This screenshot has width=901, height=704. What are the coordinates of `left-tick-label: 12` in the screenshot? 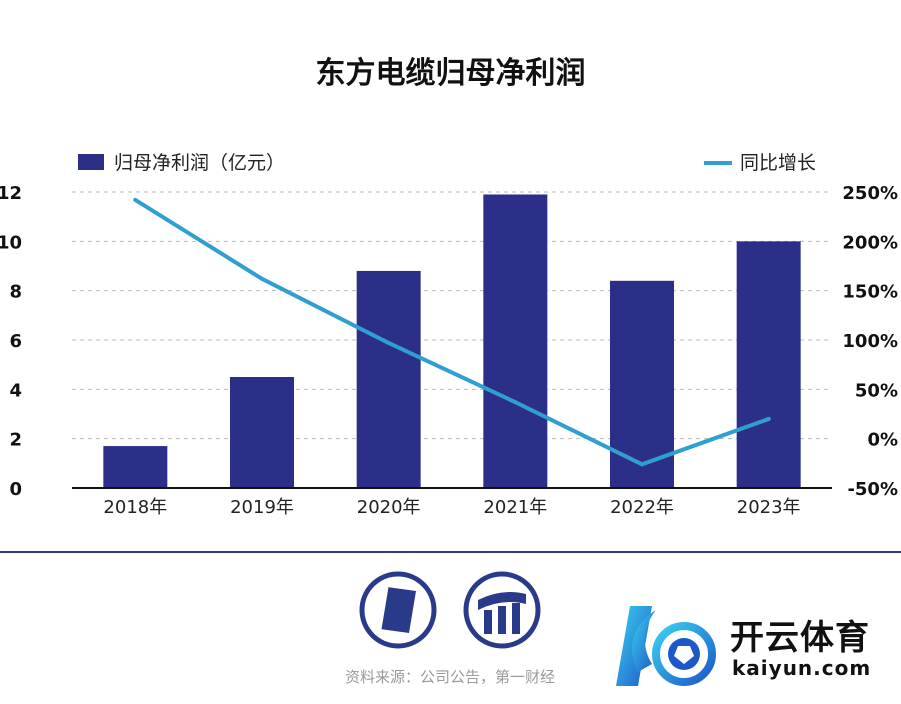 It's located at (11, 193).